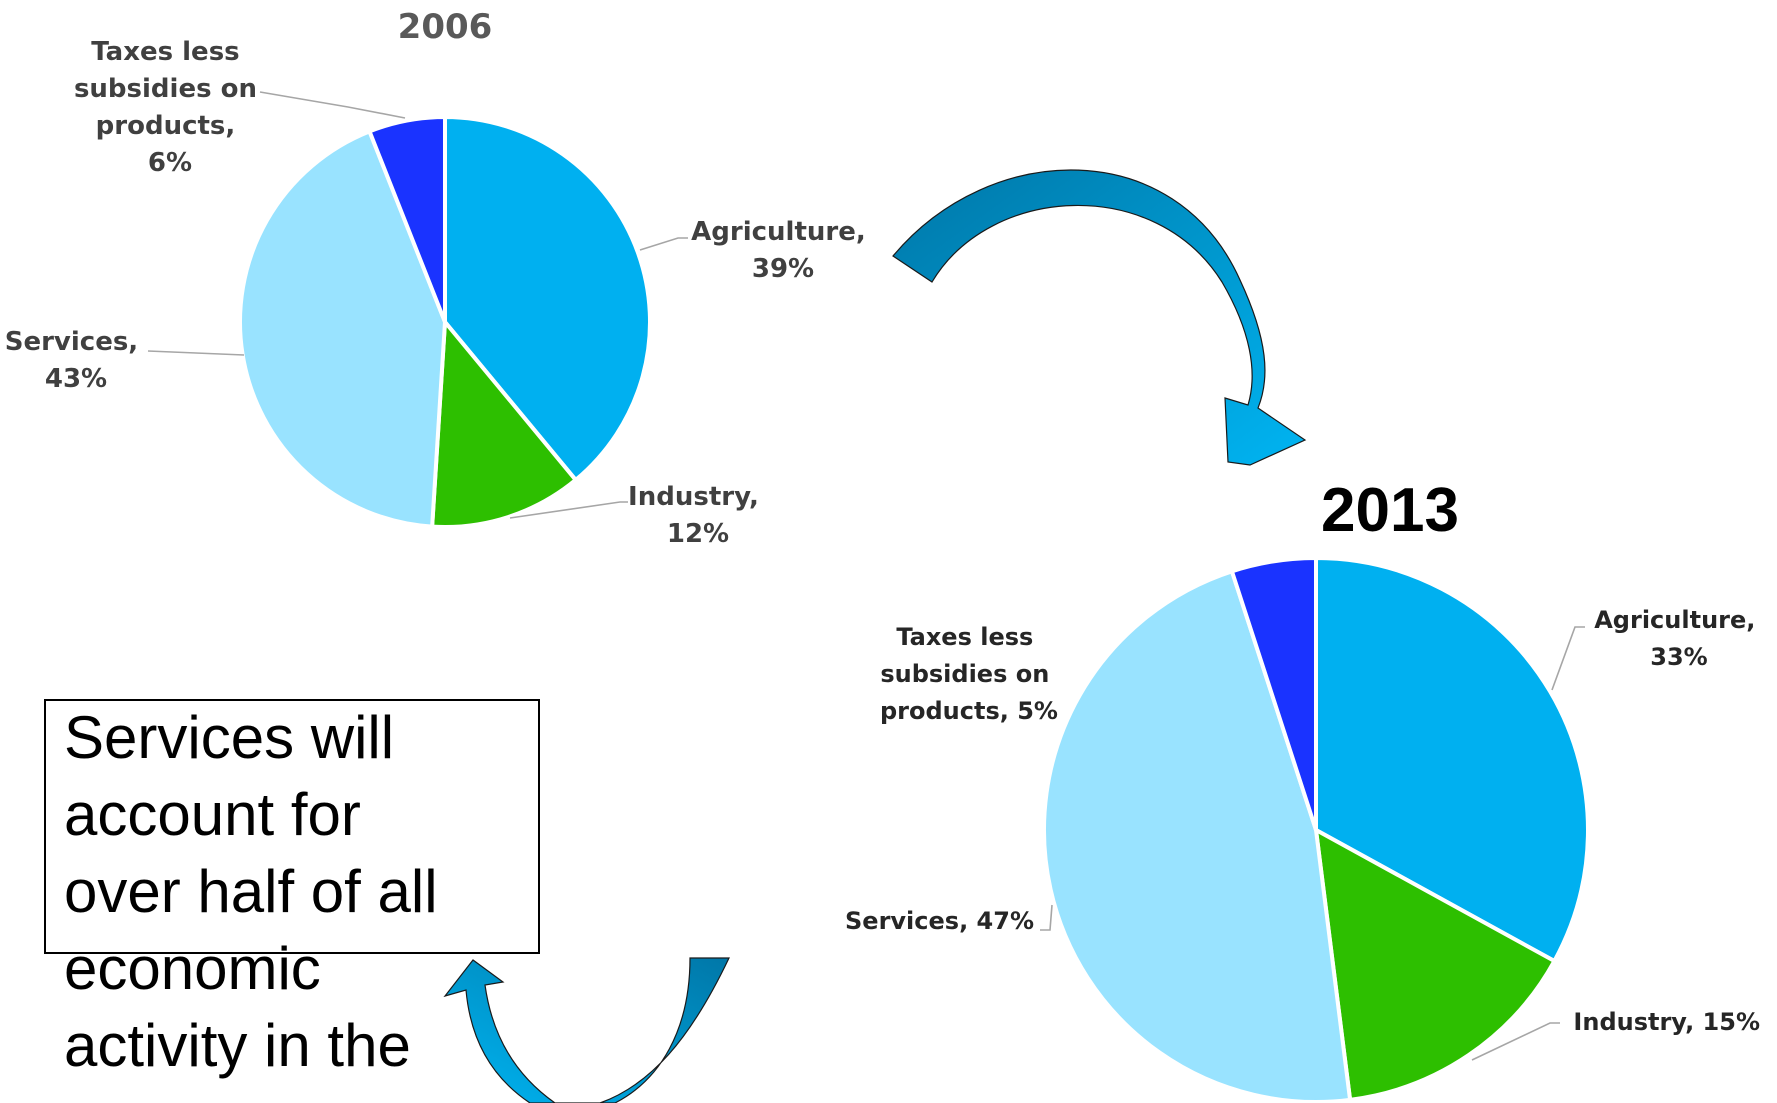 This screenshot has width=1777, height=1103. Describe the element at coordinates (229, 737) in the screenshot. I see `callout-line: Services will` at that location.